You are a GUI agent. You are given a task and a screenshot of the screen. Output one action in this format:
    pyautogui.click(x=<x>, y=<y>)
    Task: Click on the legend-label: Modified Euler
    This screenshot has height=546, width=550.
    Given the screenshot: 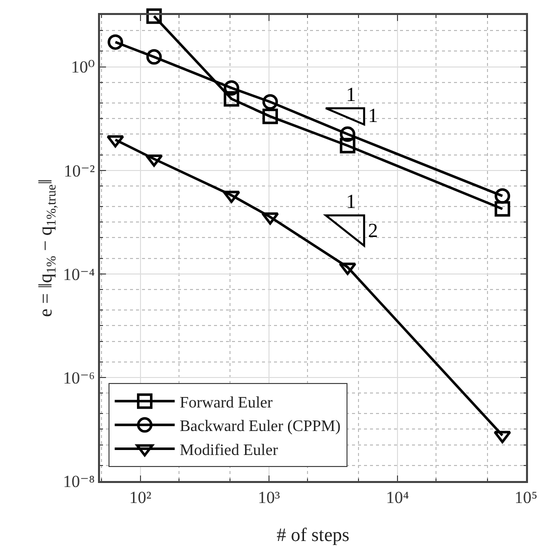 What is the action you would take?
    pyautogui.click(x=229, y=450)
    